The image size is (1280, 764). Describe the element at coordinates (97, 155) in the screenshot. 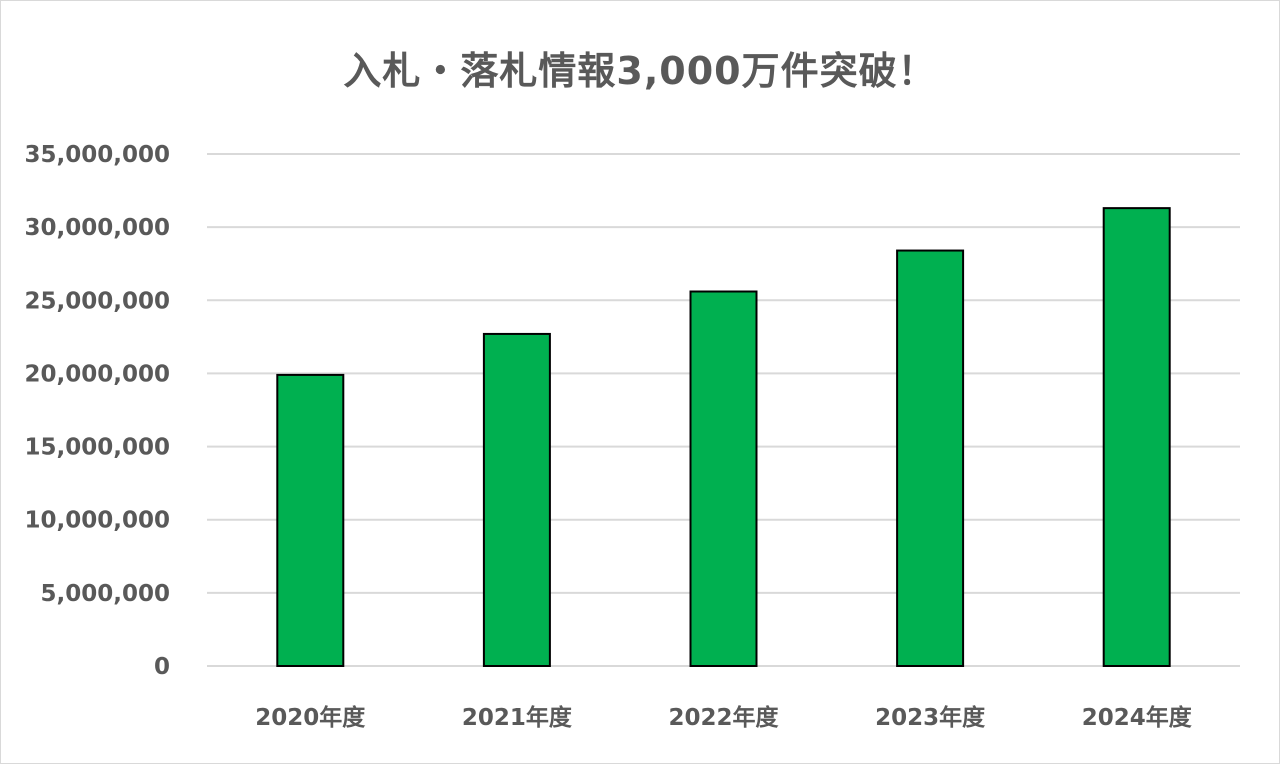

I see `y-tick-label: 35,000,000` at that location.